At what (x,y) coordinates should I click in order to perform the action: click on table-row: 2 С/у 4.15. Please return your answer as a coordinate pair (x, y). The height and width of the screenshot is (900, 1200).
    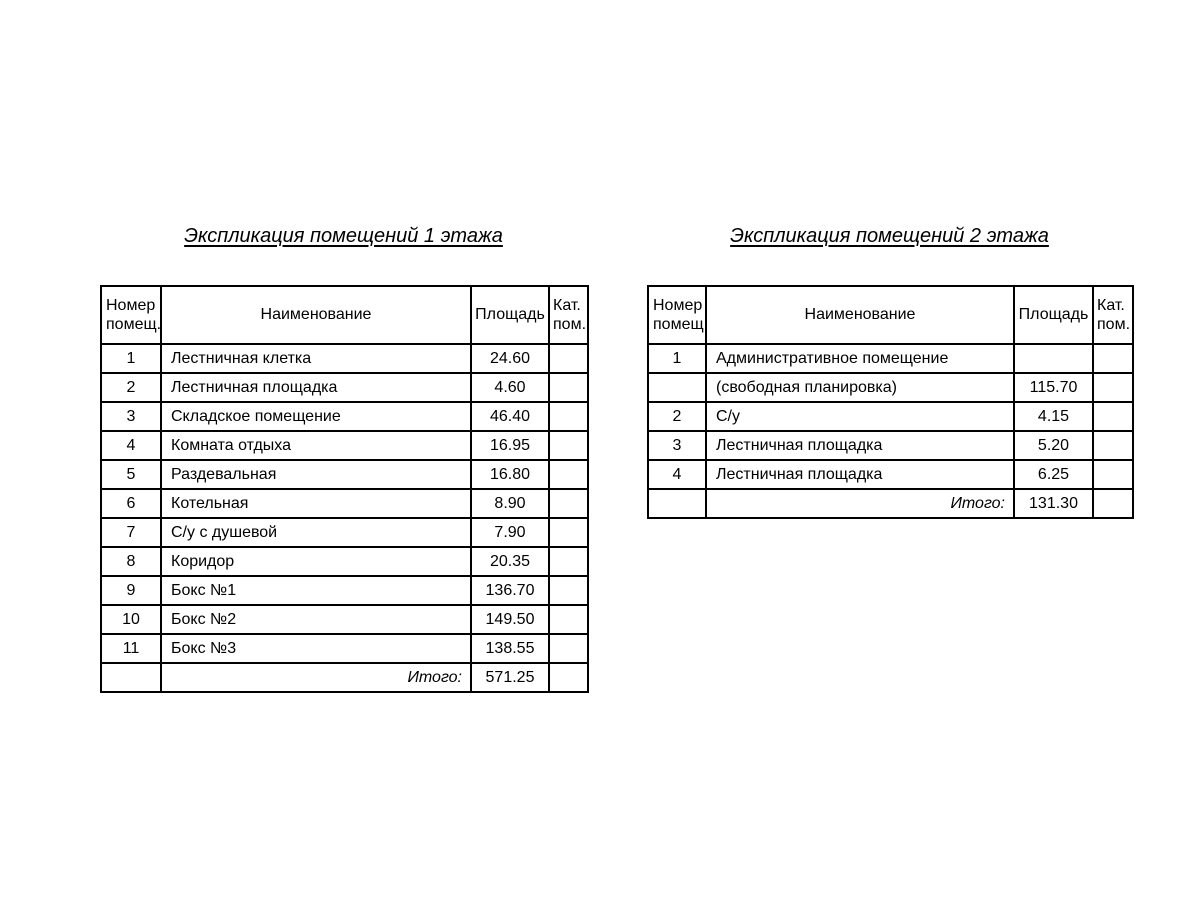
    Looking at the image, I should click on (890, 416).